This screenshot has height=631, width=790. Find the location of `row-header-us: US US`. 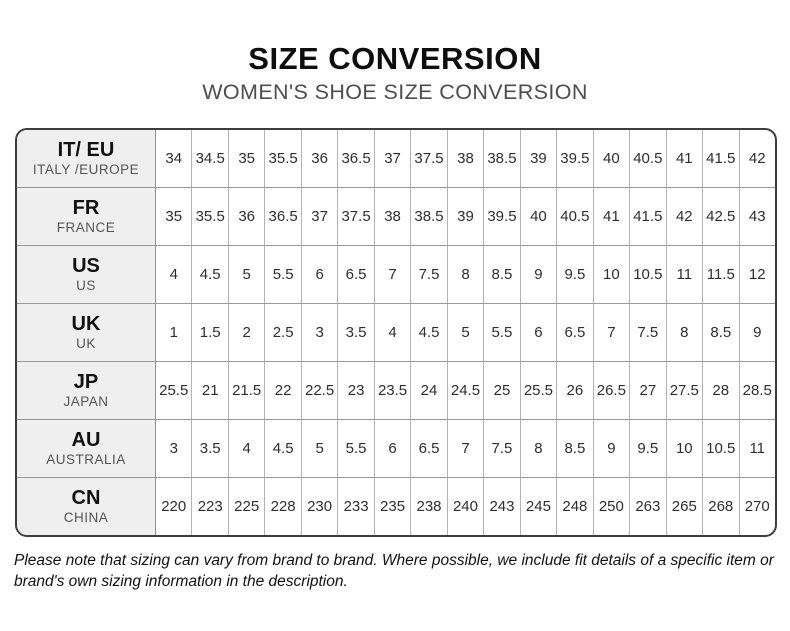

row-header-us: US US is located at coordinates (86, 274).